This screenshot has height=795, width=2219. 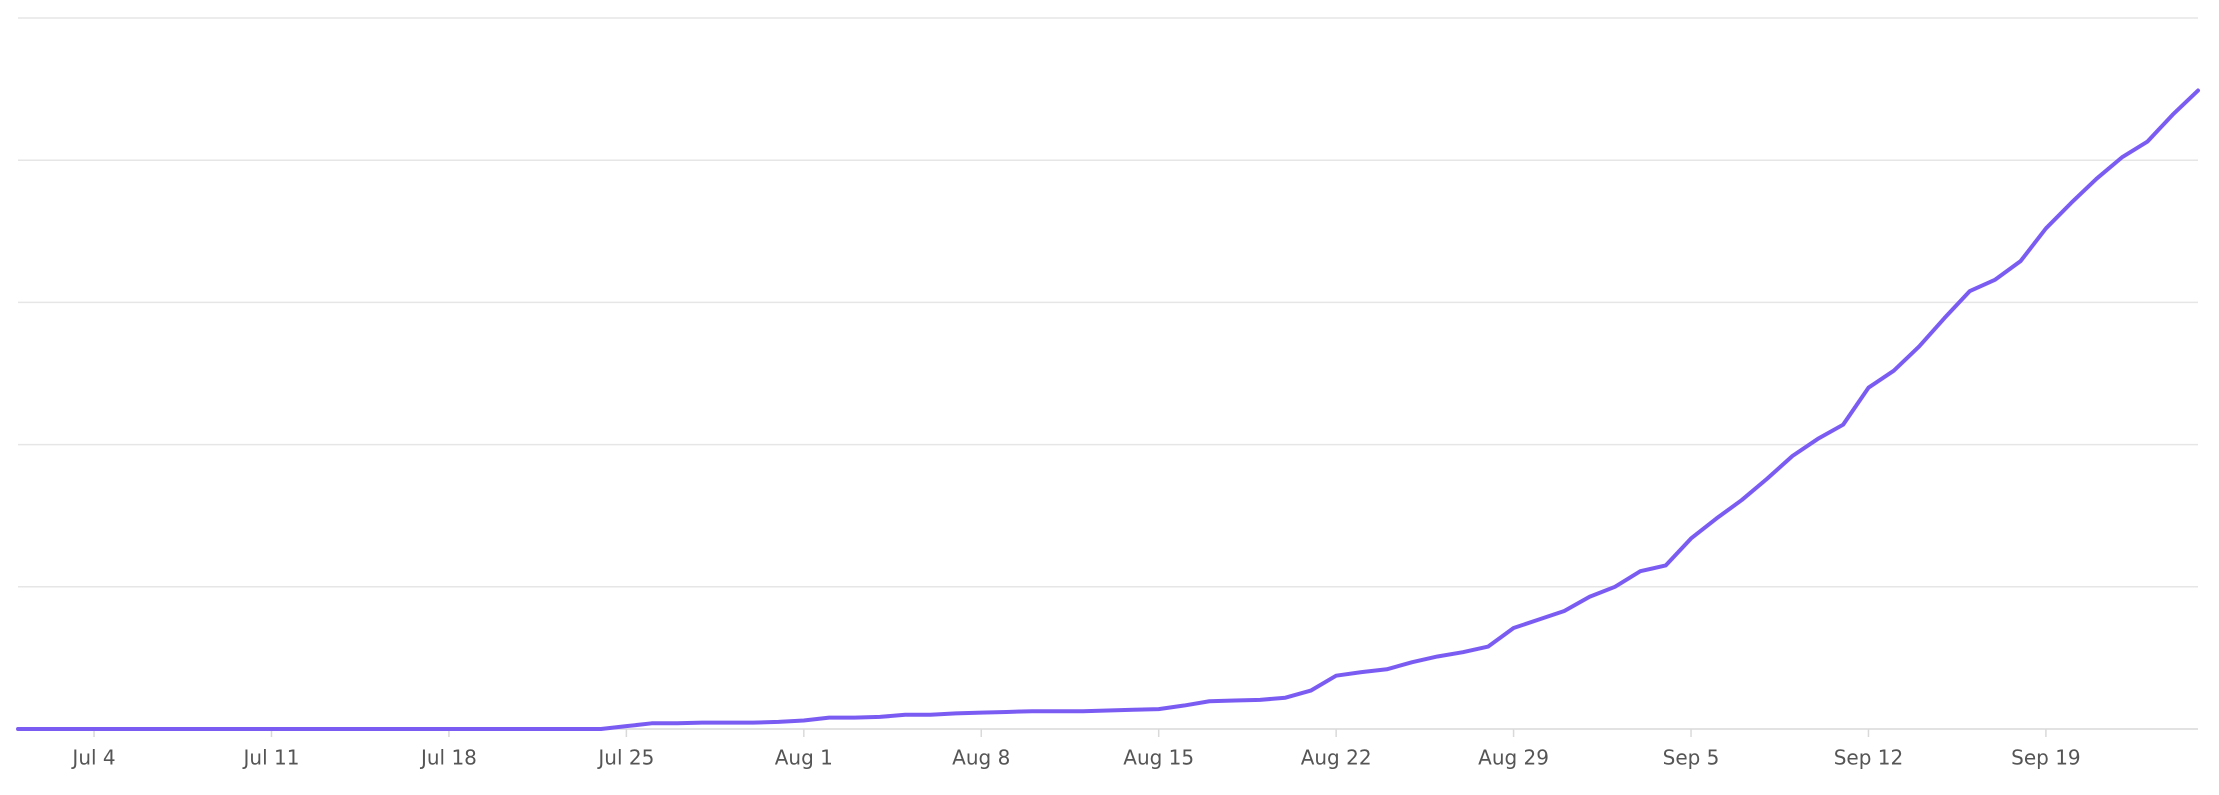 What do you see at coordinates (1336, 758) in the screenshot?
I see `x-tick-label: Aug 22` at bounding box center [1336, 758].